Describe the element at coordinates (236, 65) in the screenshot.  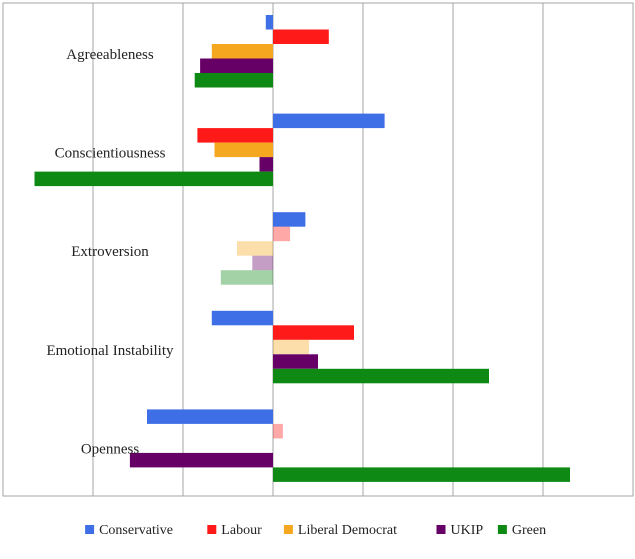
I see `bar-ukip-agreeableness` at that location.